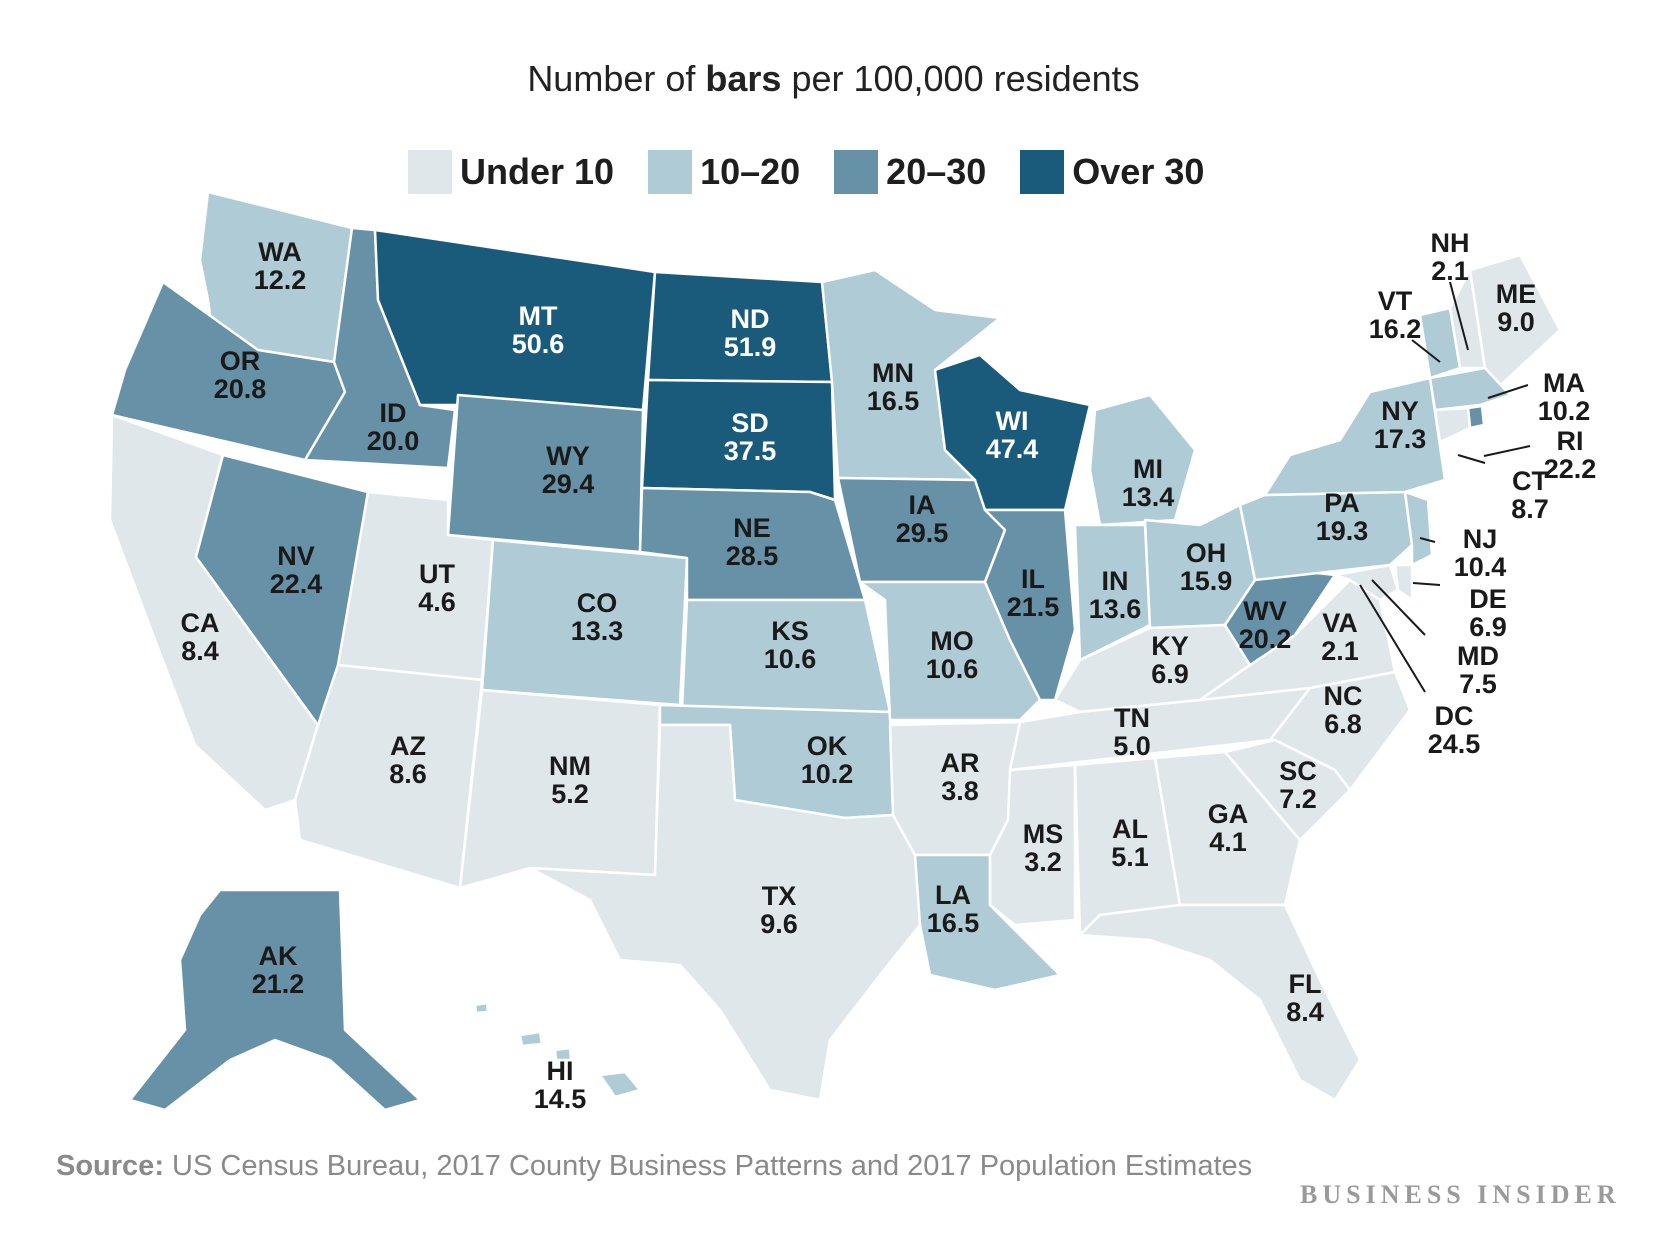 This screenshot has width=1667, height=1250. I want to click on state-nj, so click(1418, 528).